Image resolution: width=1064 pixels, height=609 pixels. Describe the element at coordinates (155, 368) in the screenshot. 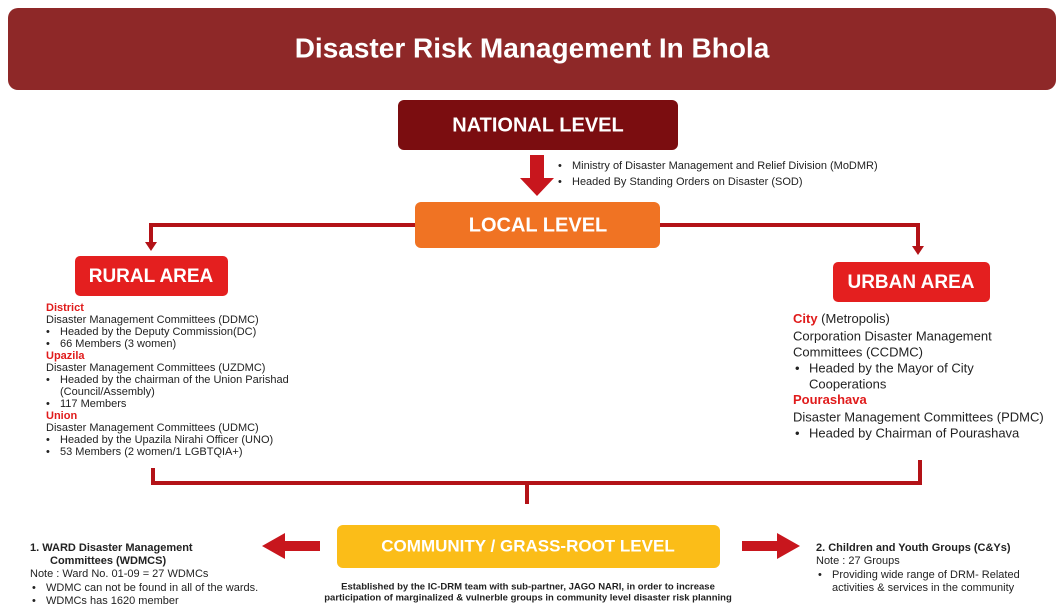

I see `committee: Disaster Management Committees (UZDMC)` at that location.